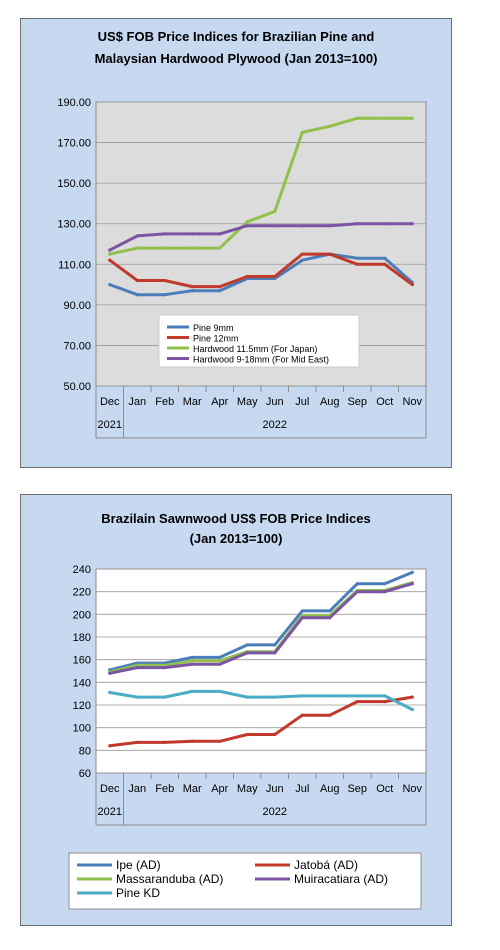  Describe the element at coordinates (138, 865) in the screenshot. I see `legend-label: Ipe (AD)` at that location.